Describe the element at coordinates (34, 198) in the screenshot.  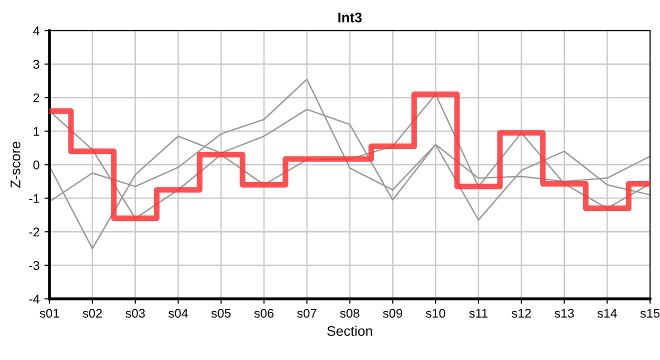
I see `y-tick-label: -1` at that location.